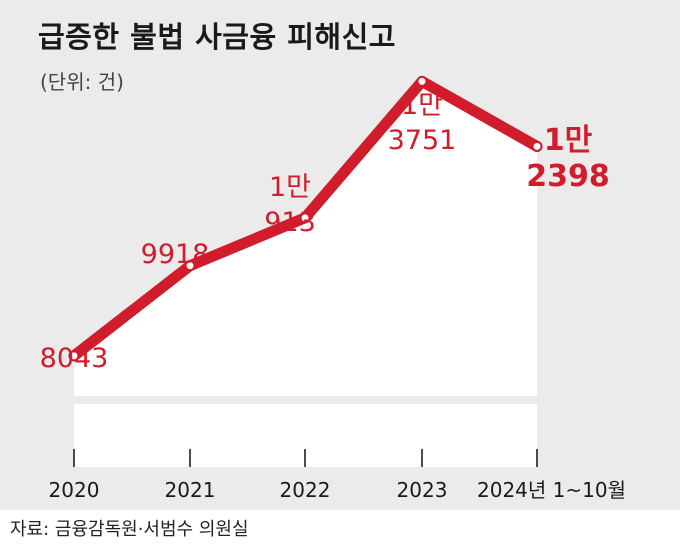 The height and width of the screenshot is (545, 680). Describe the element at coordinates (568, 176) in the screenshot. I see `data-label: 2398` at that location.